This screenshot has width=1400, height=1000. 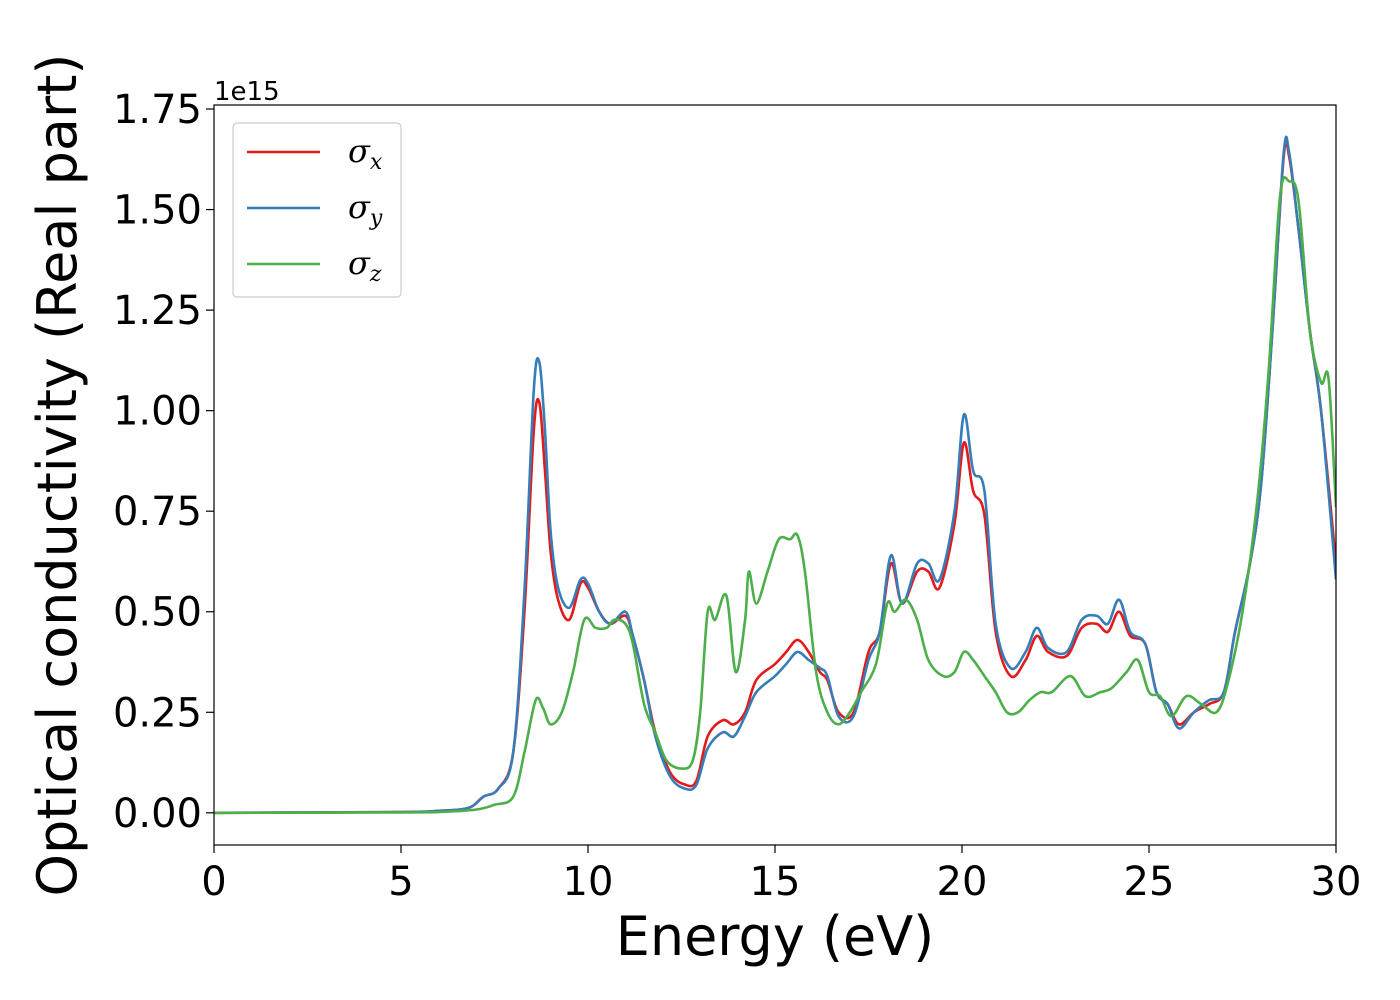 What do you see at coordinates (163, 462) in the screenshot?
I see `y-axis: 0.00 0.25 0.50 0.75 1.00 1.25 1.50 1.75` at bounding box center [163, 462].